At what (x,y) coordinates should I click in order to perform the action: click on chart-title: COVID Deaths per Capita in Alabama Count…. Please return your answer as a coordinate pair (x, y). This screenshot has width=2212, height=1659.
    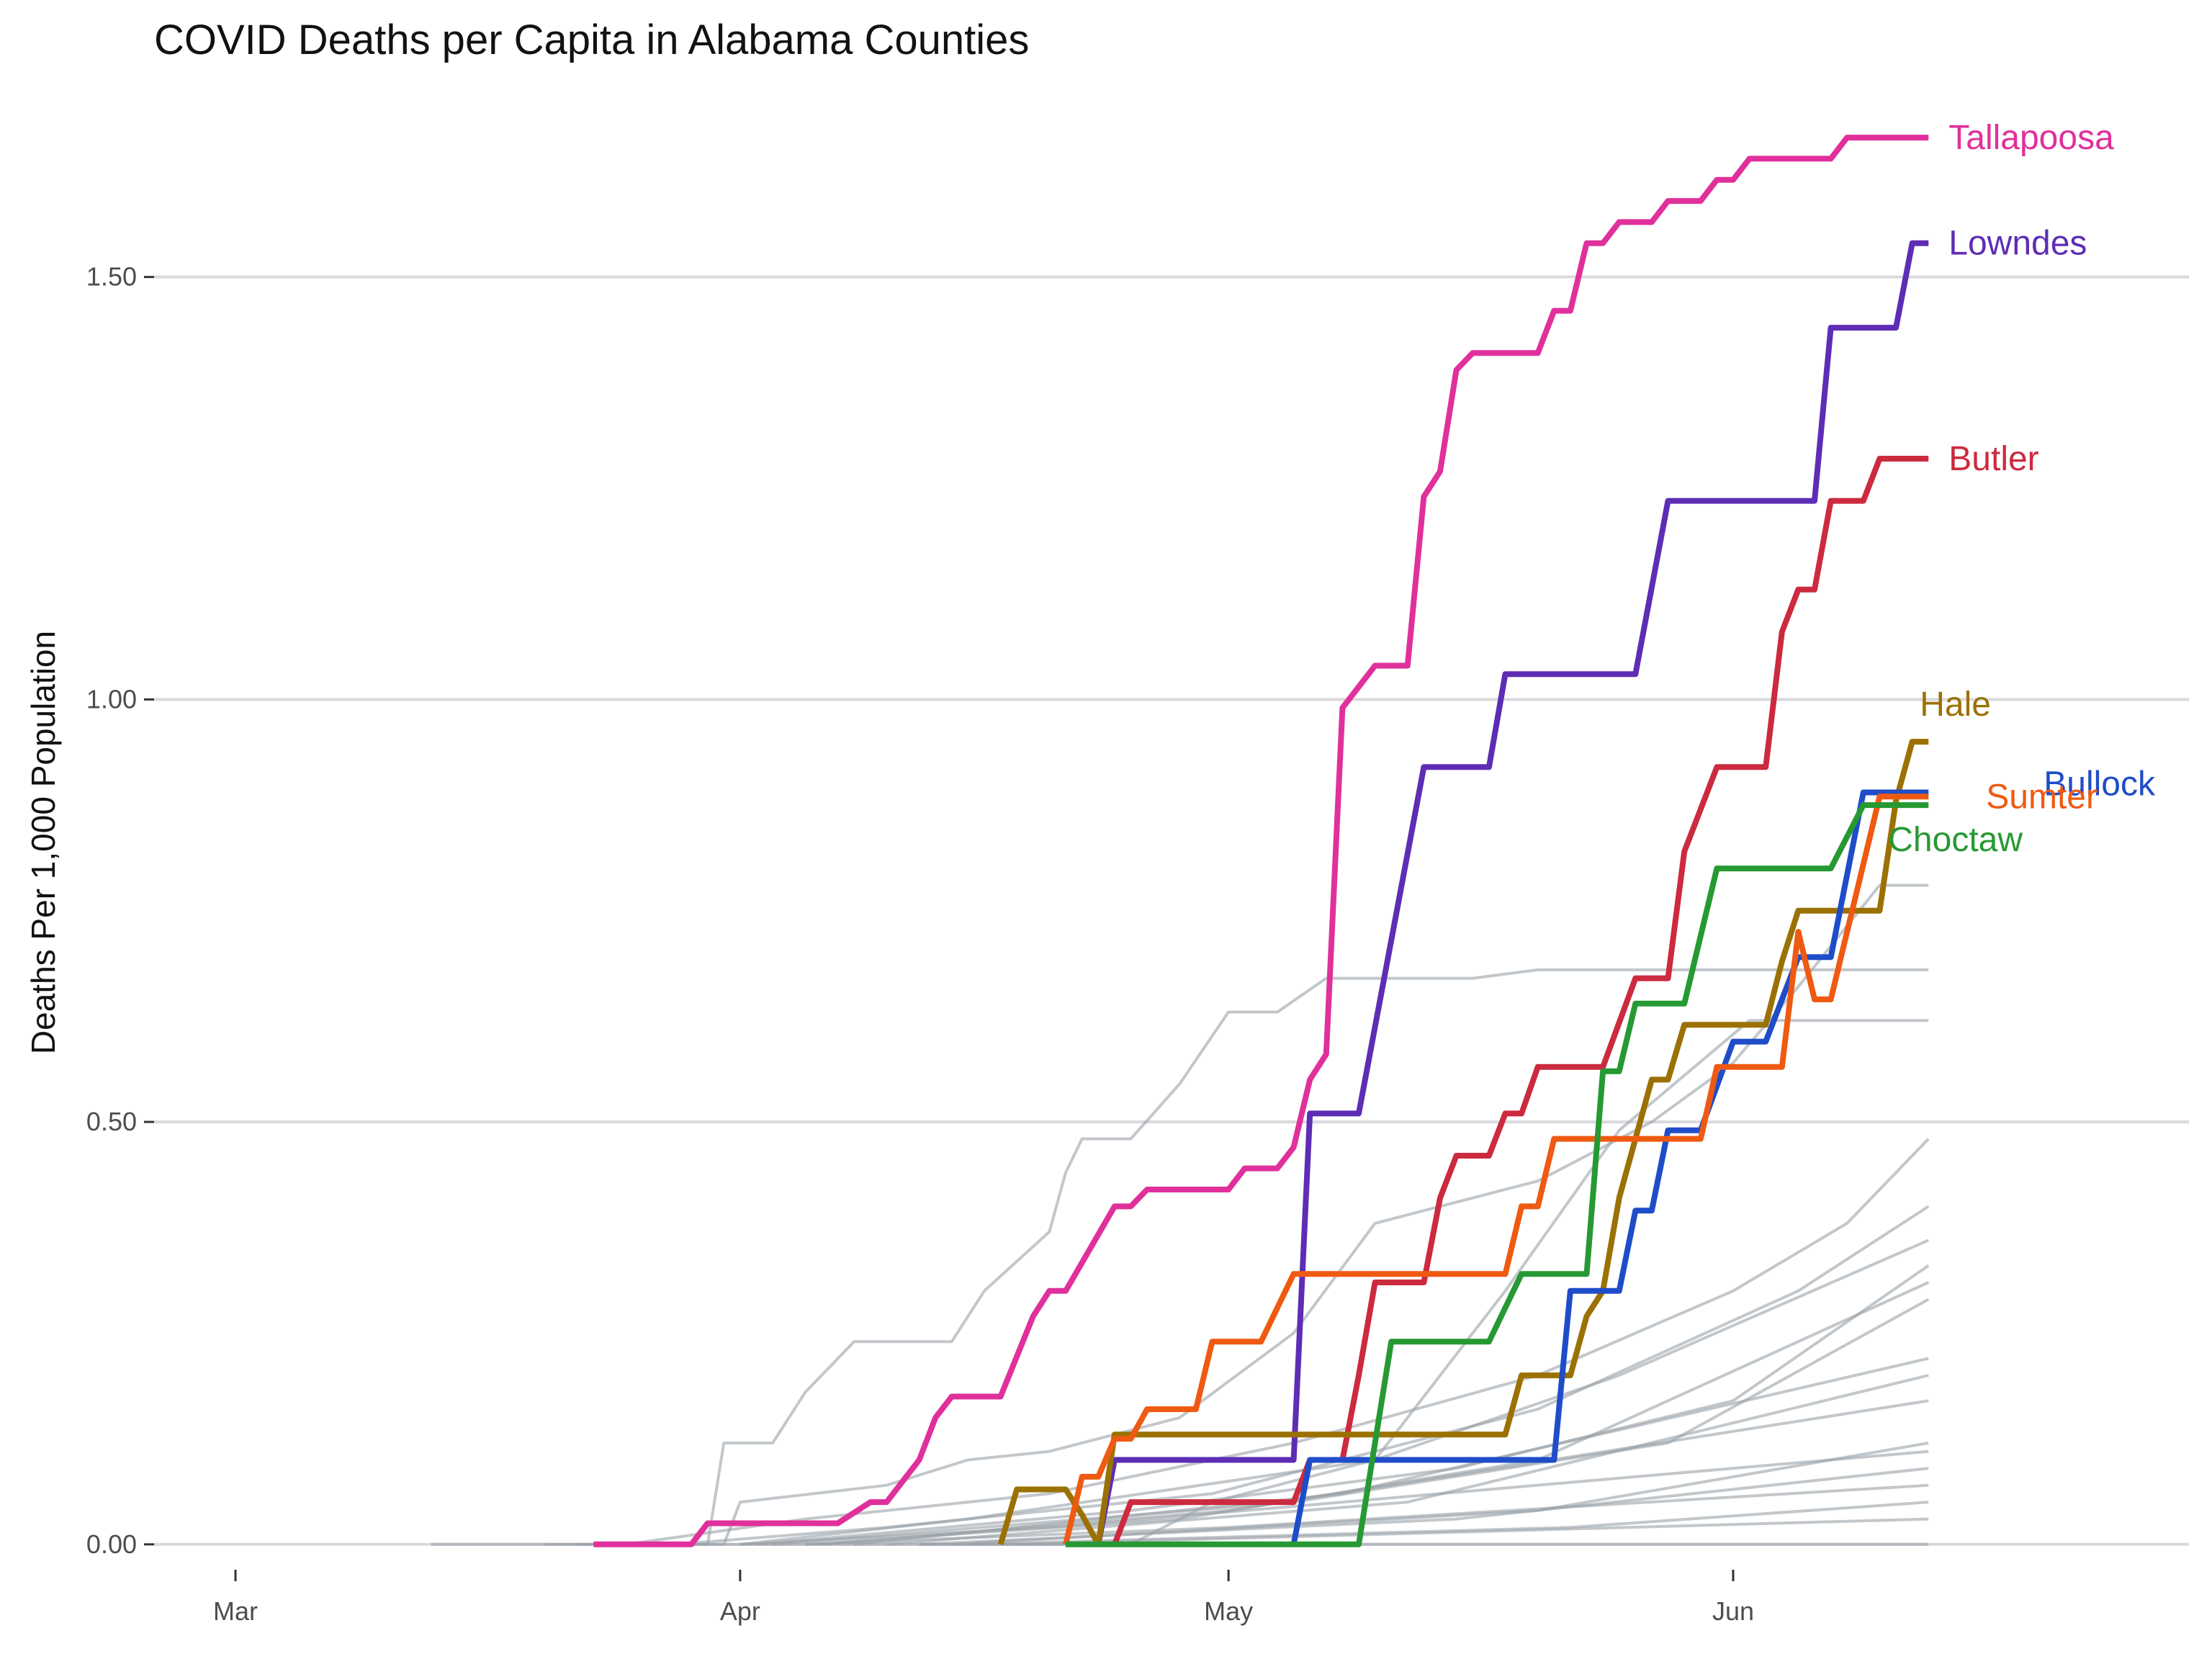
    Looking at the image, I should click on (592, 40).